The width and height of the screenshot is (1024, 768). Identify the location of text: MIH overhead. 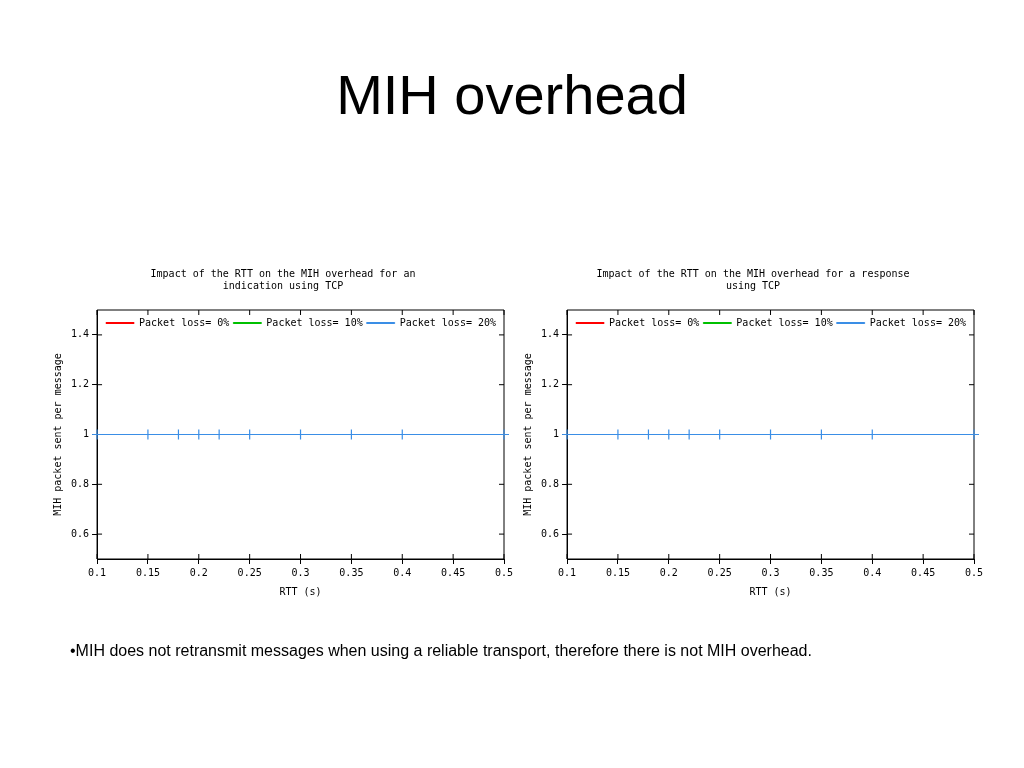
(512, 94).